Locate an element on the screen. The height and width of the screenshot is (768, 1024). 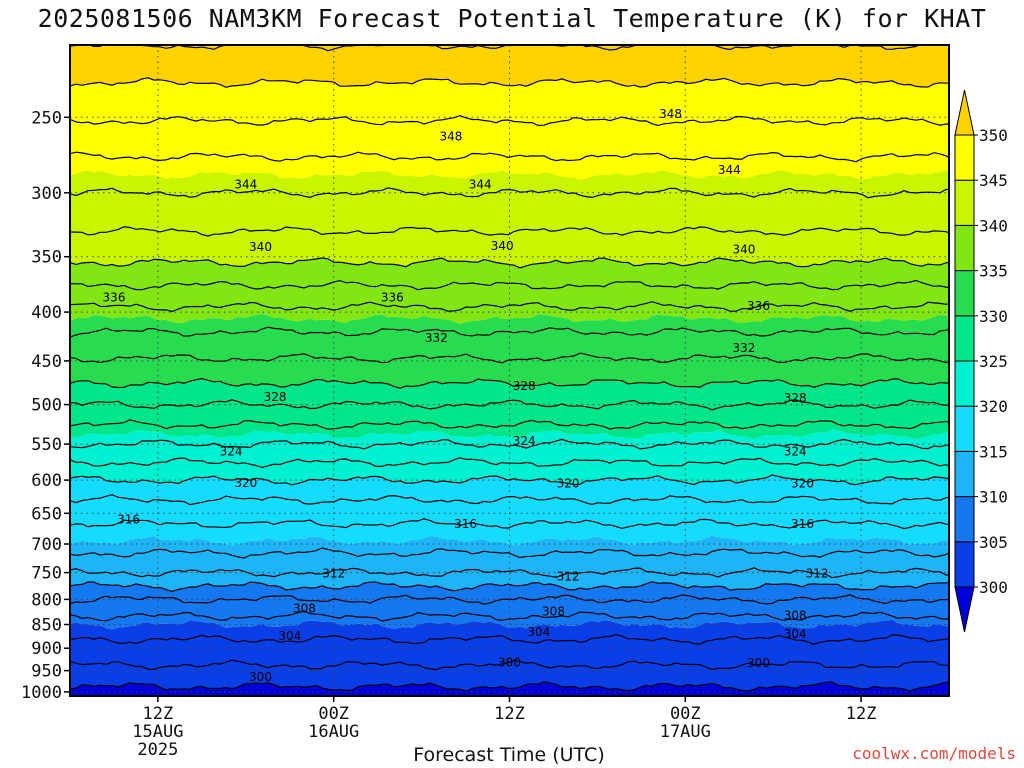
x-tick-label-54-0: 12Z is located at coordinates (861, 714).